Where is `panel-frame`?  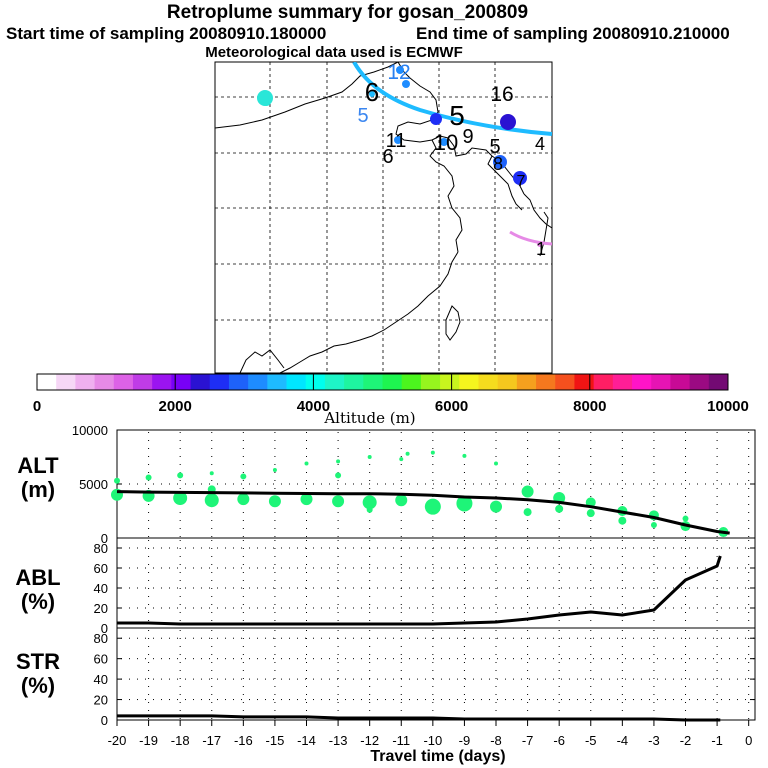
panel-frame is located at coordinates (436, 484).